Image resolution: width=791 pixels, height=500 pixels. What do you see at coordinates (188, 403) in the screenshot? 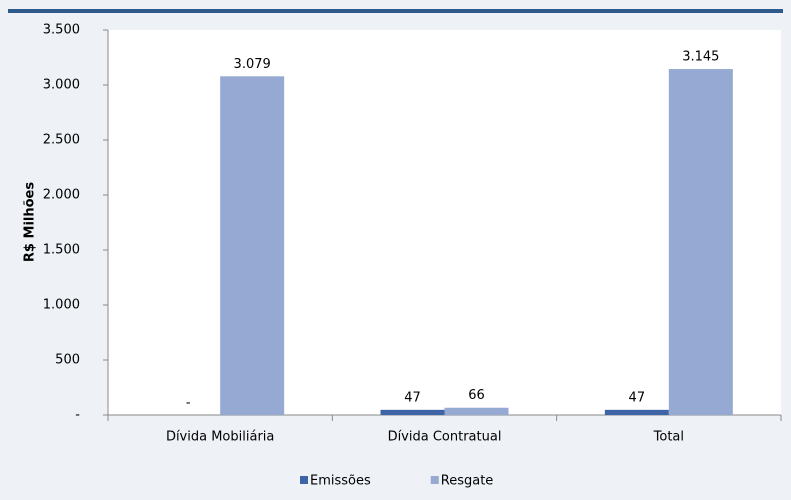
I see `value-label: -` at bounding box center [188, 403].